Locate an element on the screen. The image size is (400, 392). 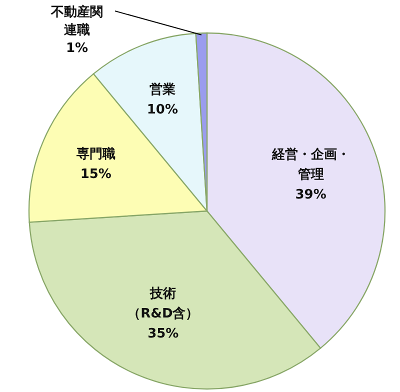
slice-label: 技術（R&D含） is located at coordinates (163, 304).